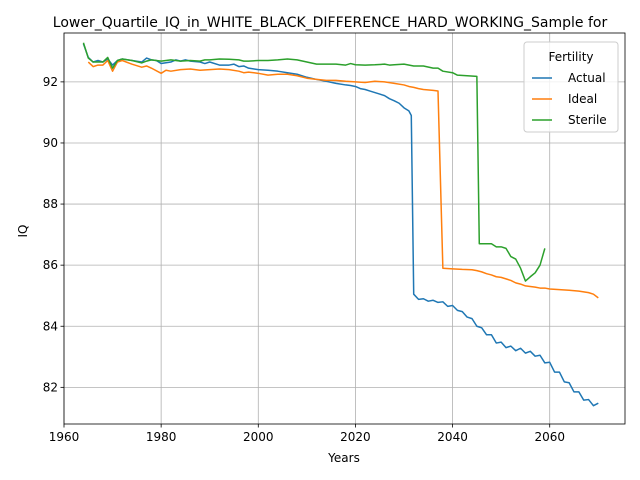 The width and height of the screenshot is (640, 480). Describe the element at coordinates (355, 437) in the screenshot. I see `x-tick-label: 2020` at that location.